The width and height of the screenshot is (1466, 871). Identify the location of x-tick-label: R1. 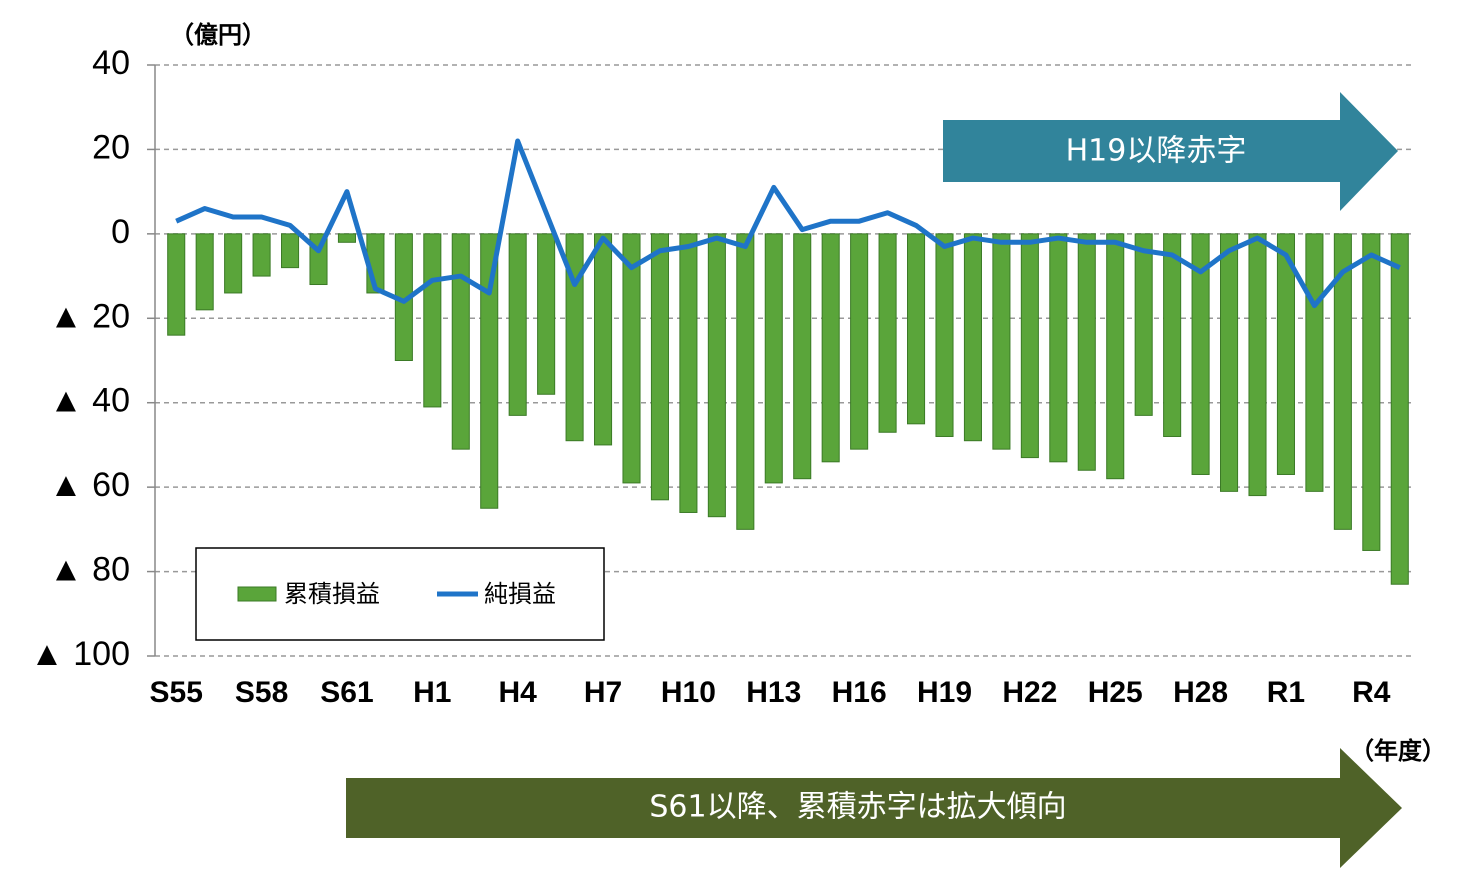
(1286, 692).